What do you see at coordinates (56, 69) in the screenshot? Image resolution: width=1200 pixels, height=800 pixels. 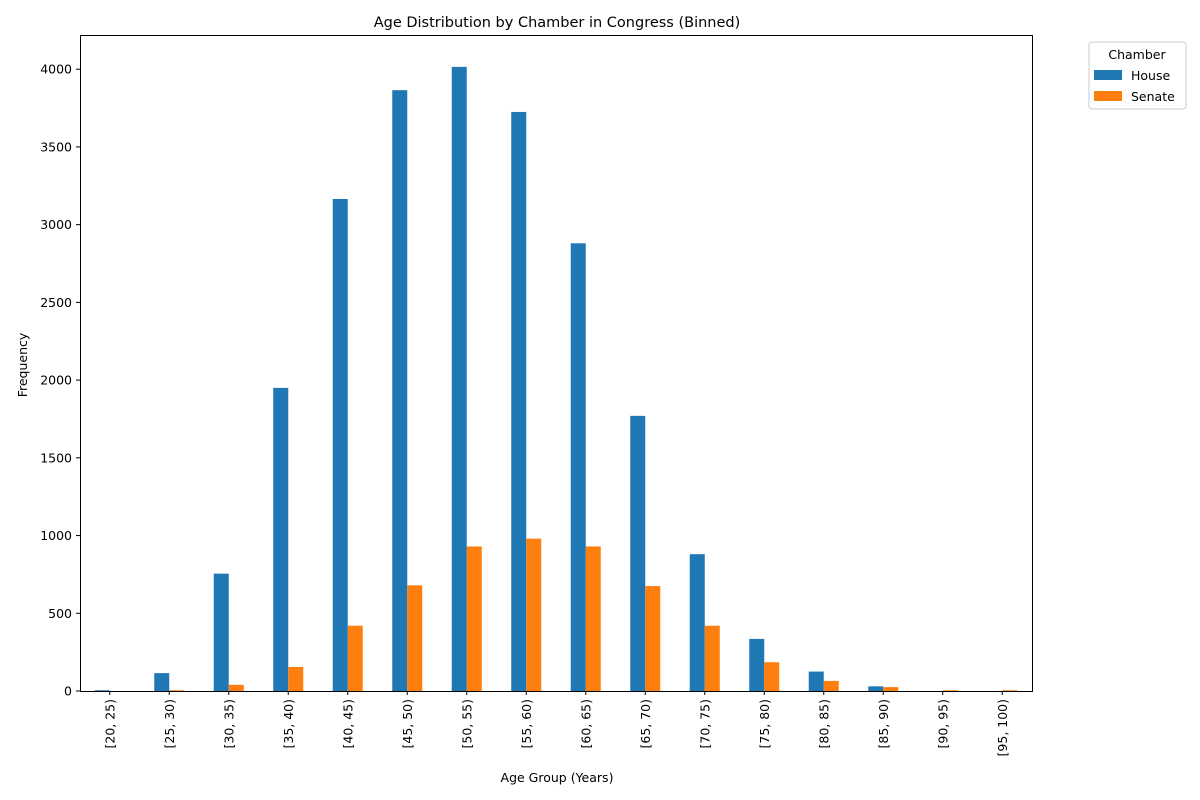 I see `y-tick-label: 4000` at bounding box center [56, 69].